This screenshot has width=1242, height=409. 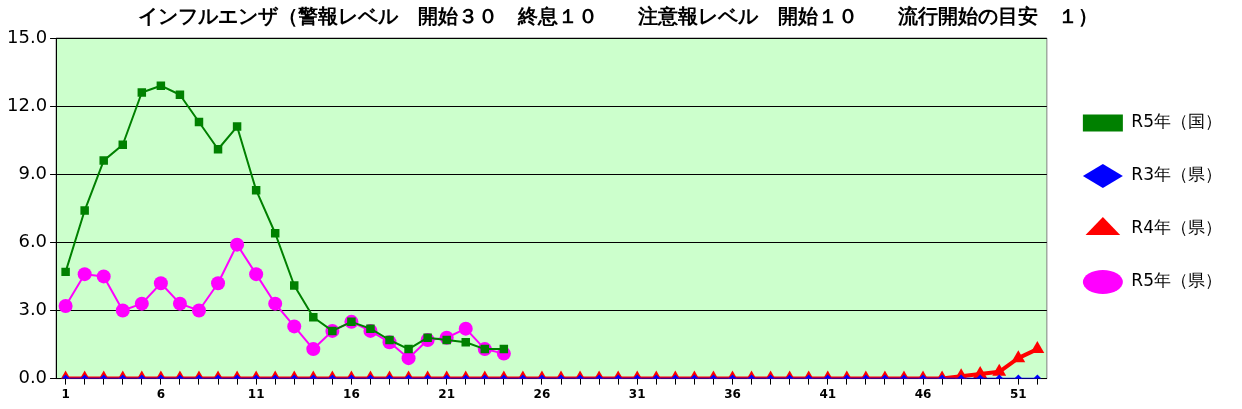 What do you see at coordinates (161, 393) in the screenshot?
I see `x-tick-label: 6` at bounding box center [161, 393].